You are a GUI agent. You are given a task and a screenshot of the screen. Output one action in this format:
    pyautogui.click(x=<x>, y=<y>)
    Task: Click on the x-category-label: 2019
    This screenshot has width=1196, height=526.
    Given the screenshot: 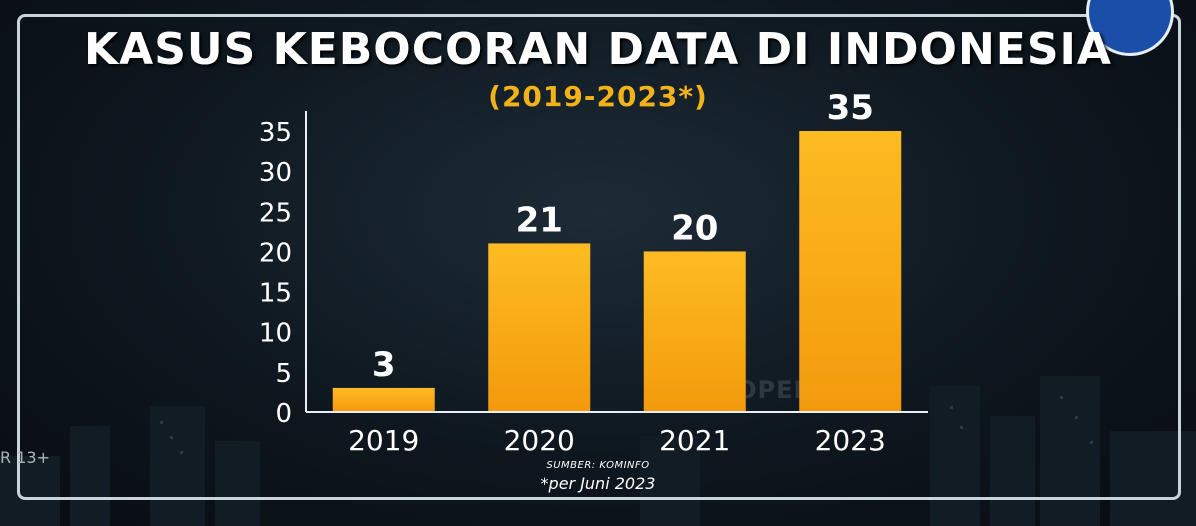 What is the action you would take?
    pyautogui.click(x=383, y=440)
    